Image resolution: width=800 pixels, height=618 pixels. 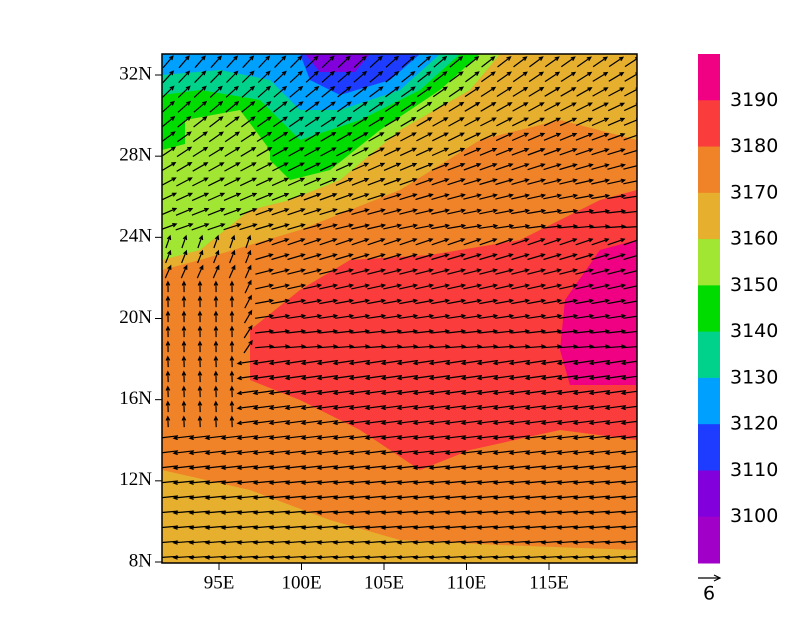 I want to click on x-tick-label: 115E, so click(x=548, y=582).